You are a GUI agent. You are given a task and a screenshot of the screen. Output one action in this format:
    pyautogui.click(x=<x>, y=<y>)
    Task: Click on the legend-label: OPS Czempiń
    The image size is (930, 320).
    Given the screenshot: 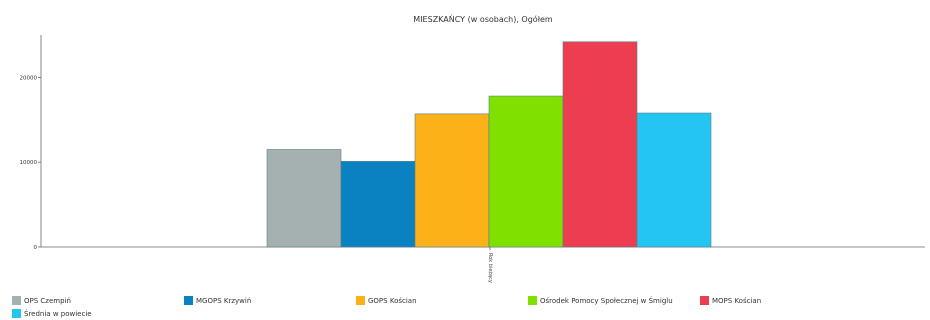 What is the action you would take?
    pyautogui.click(x=47, y=300)
    